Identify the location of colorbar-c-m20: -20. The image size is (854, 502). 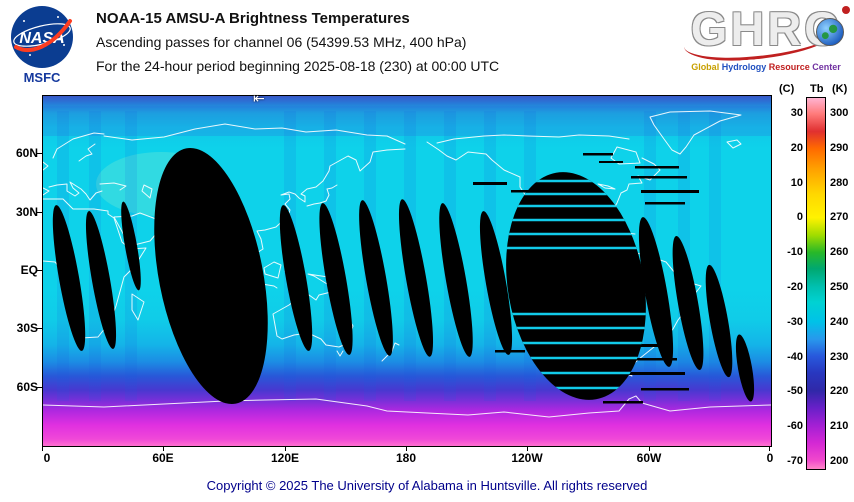
(795, 287).